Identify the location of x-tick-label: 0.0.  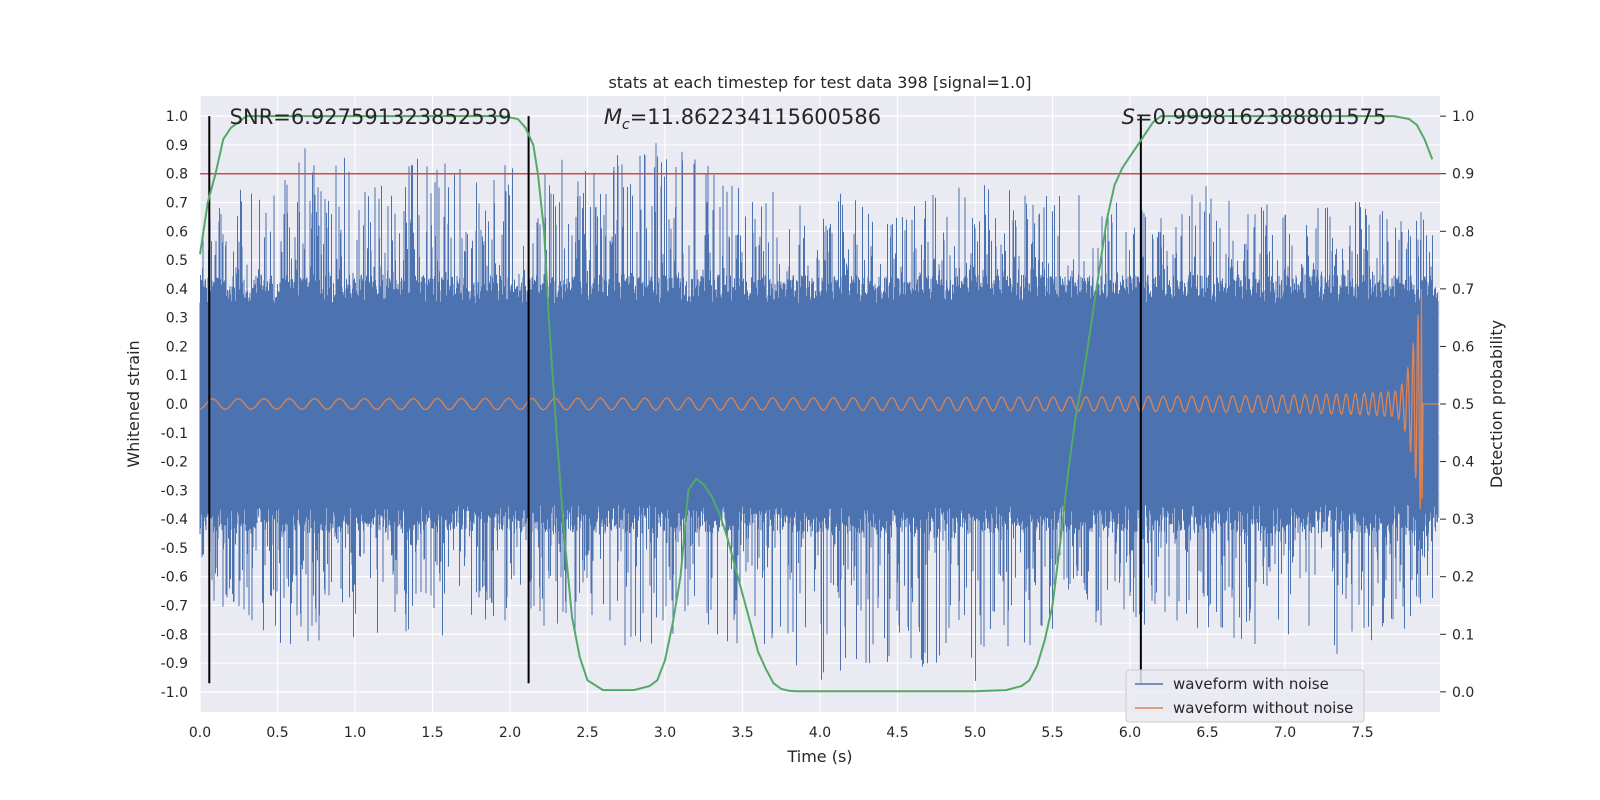
(200, 733).